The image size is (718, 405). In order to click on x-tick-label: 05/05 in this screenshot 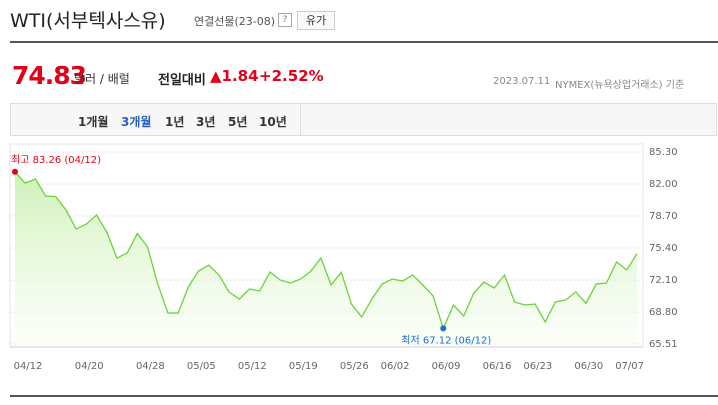, I will do `click(201, 366)`.